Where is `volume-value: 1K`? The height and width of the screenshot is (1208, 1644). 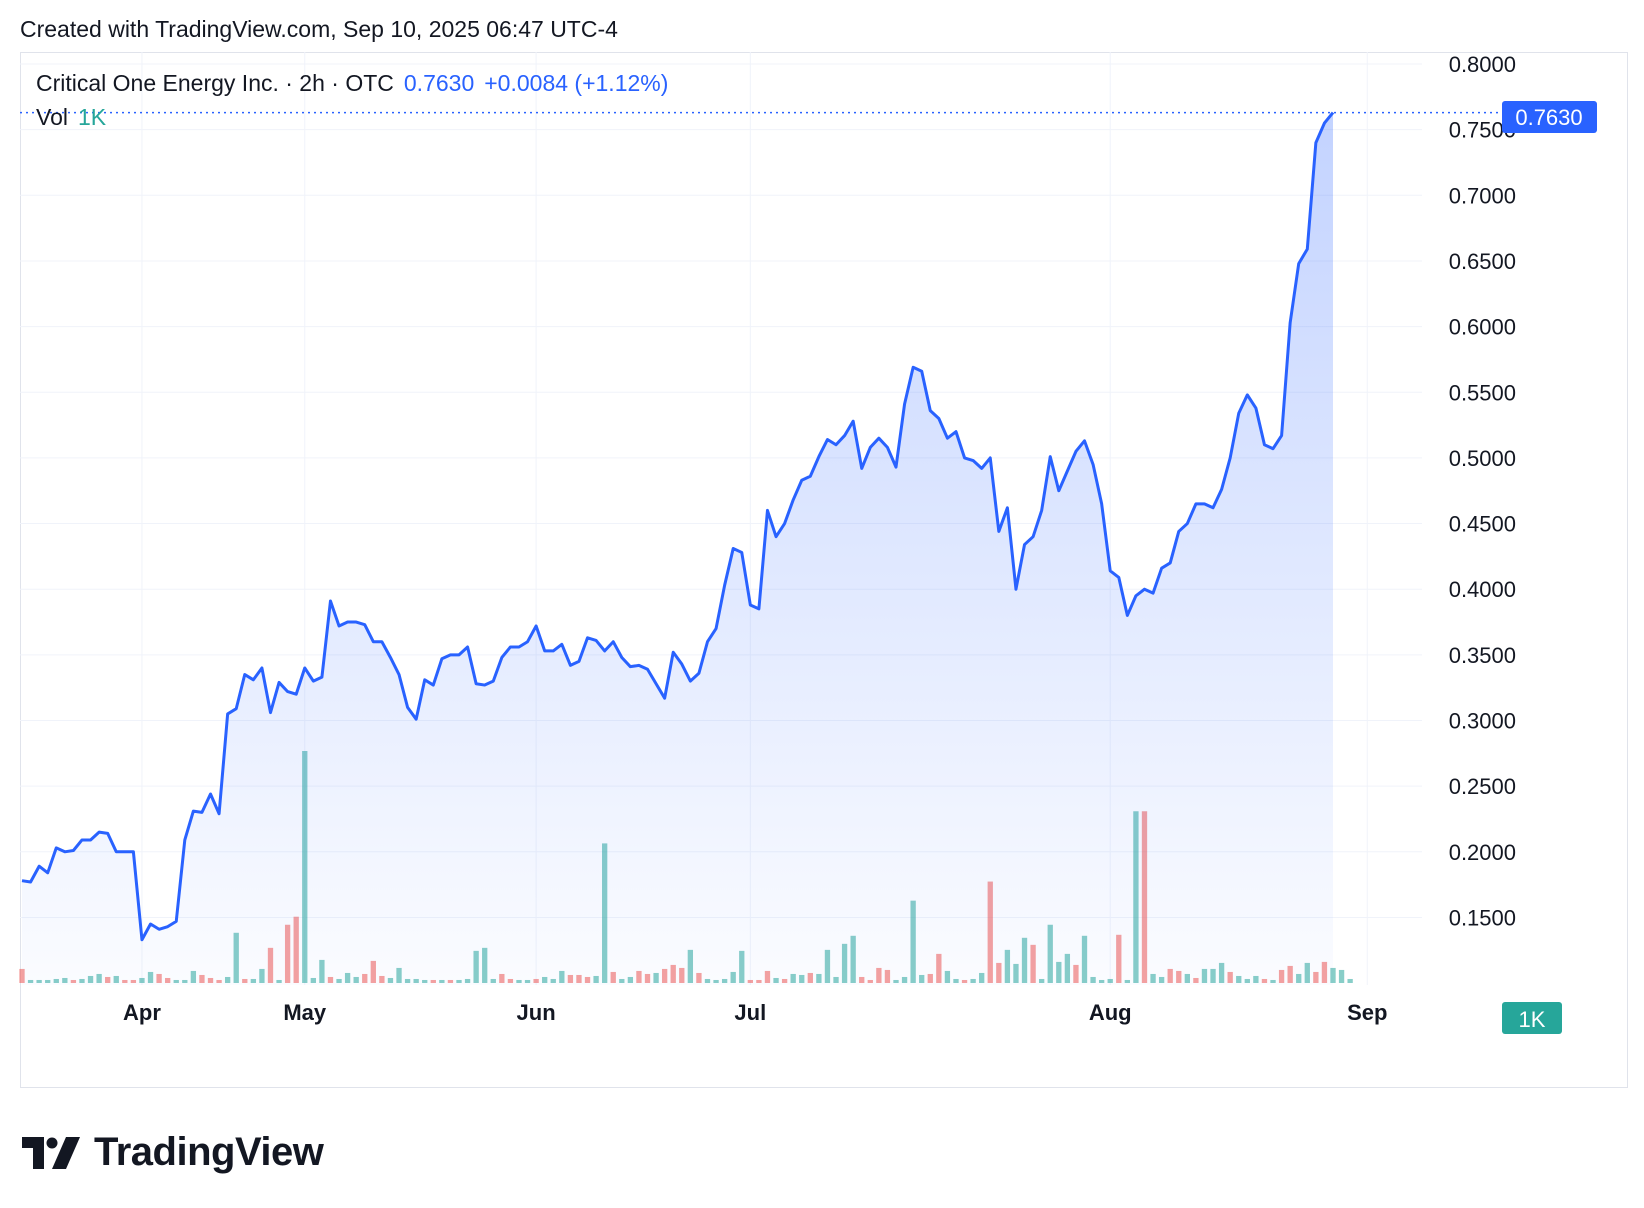
volume-value: 1K is located at coordinates (92, 117).